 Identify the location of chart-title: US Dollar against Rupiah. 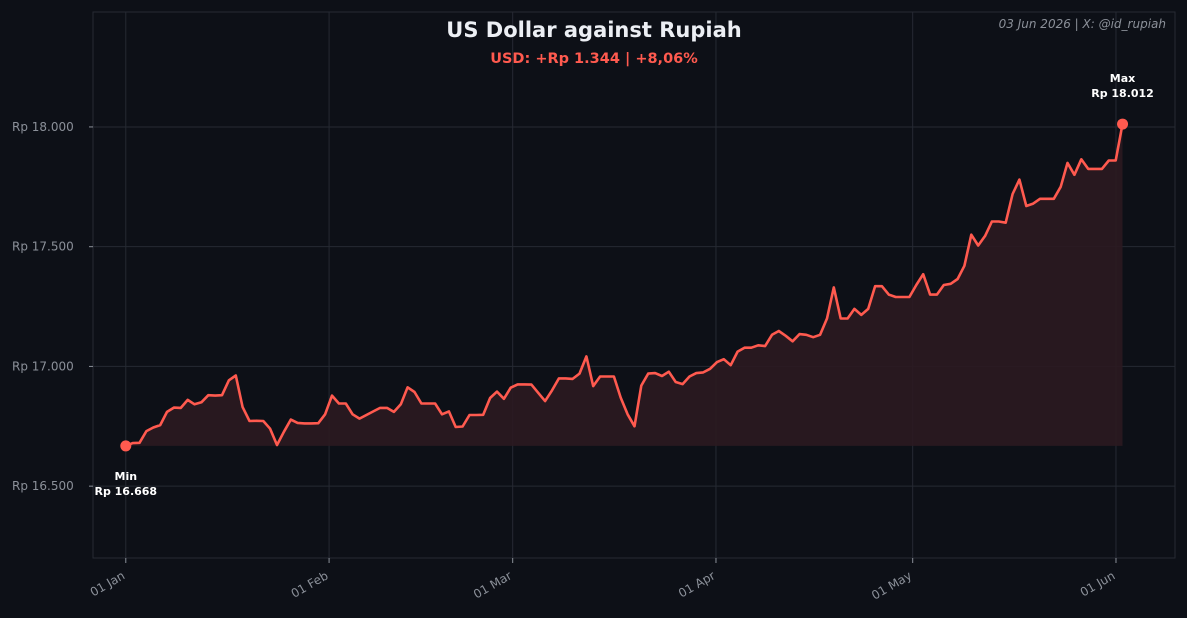
(593, 30).